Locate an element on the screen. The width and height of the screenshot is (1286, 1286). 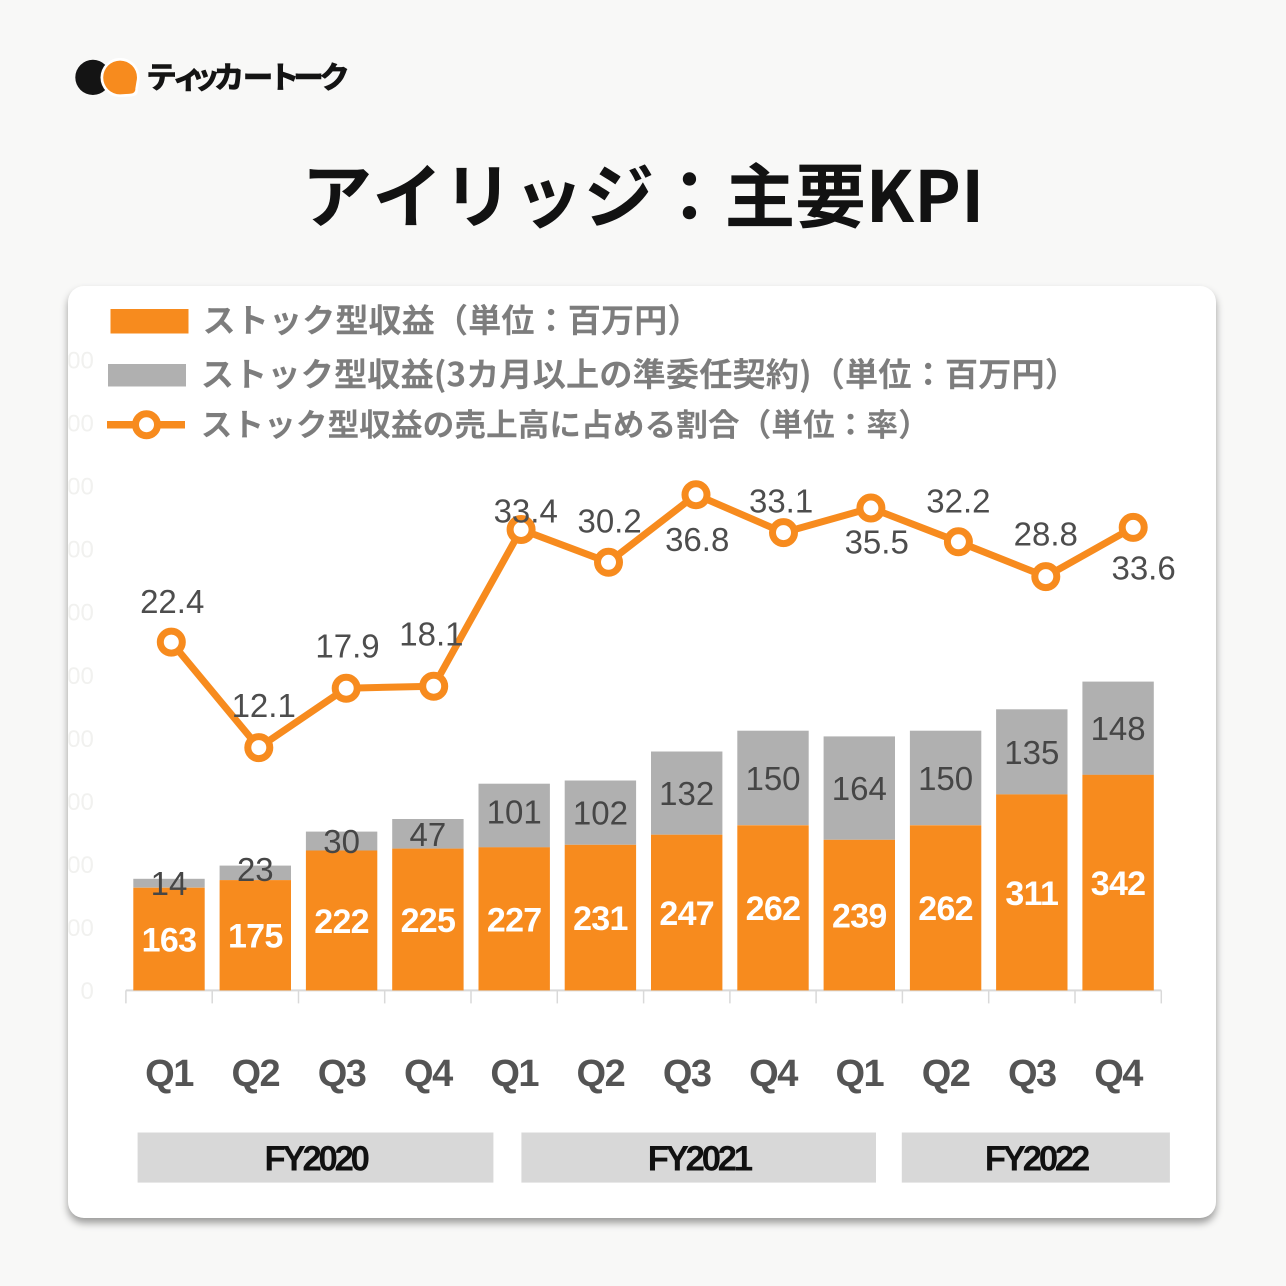
svg-text: 600 is located at coordinates (74, 613).